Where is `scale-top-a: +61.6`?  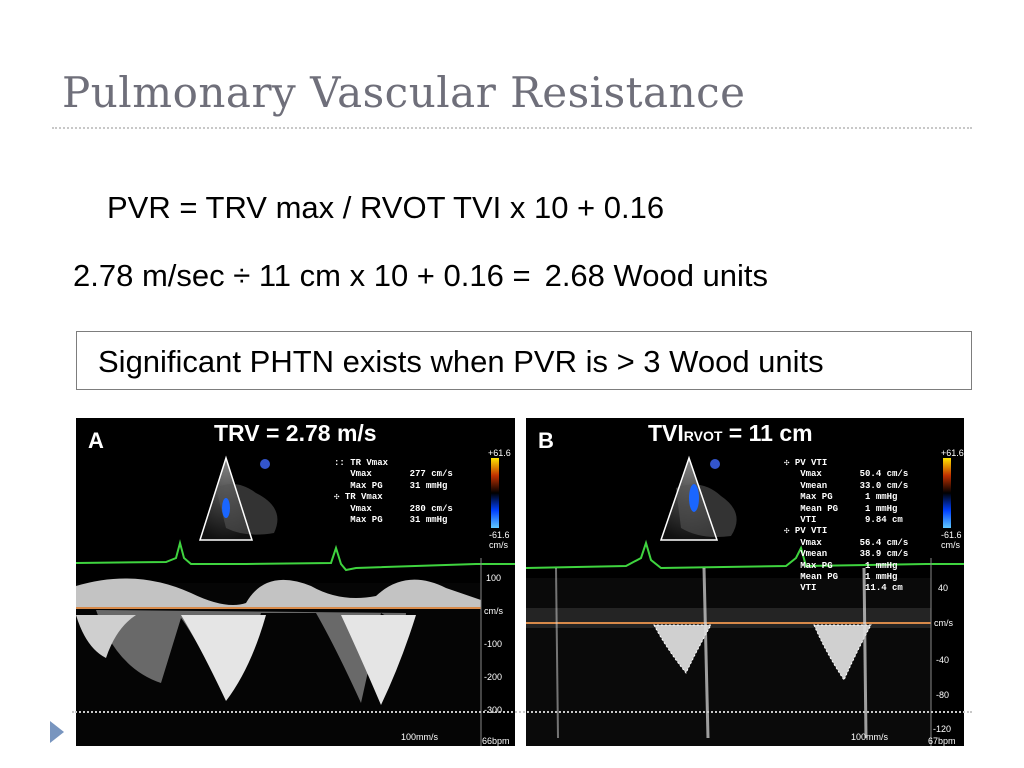 scale-top-a: +61.6 is located at coordinates (499, 453).